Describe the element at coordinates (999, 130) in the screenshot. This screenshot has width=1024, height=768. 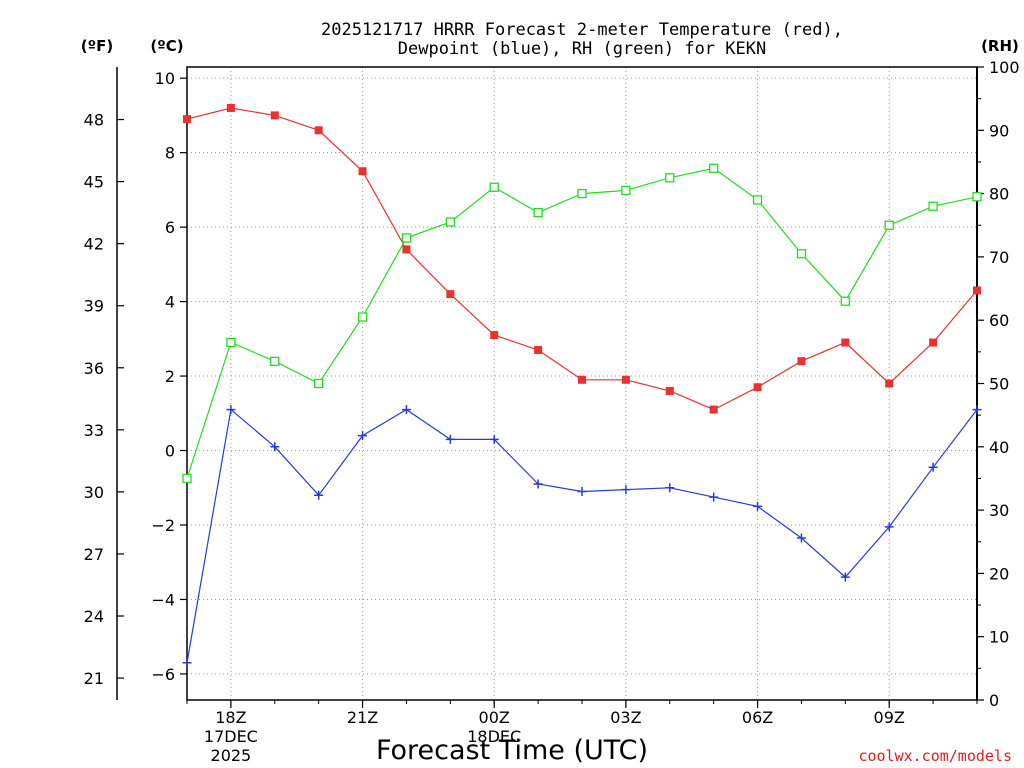
I see `rh-tick-label: 90` at that location.